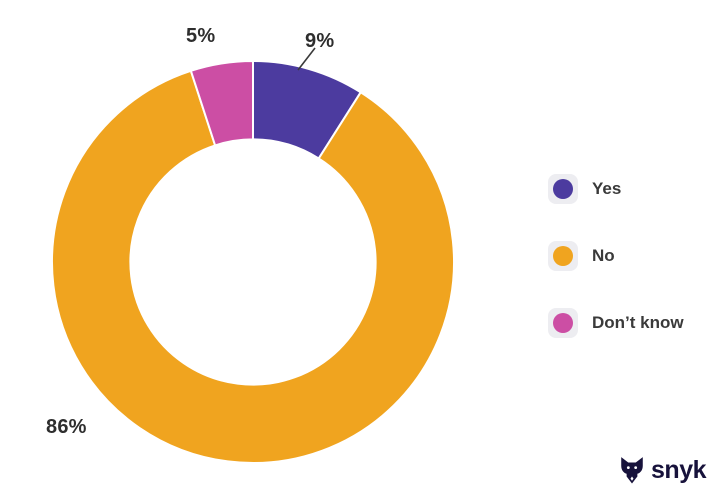 The width and height of the screenshot is (728, 500). What do you see at coordinates (320, 41) in the screenshot?
I see `data-label-yes: 9%` at bounding box center [320, 41].